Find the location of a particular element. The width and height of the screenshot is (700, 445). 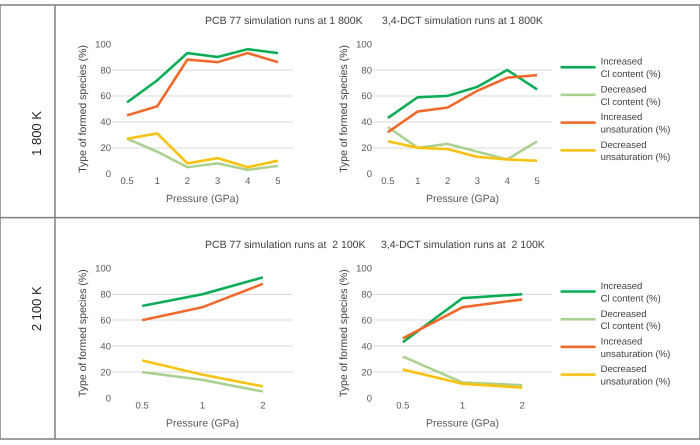

chart-title: PCB 77 simulation runs at 1 800K is located at coordinates (284, 21).